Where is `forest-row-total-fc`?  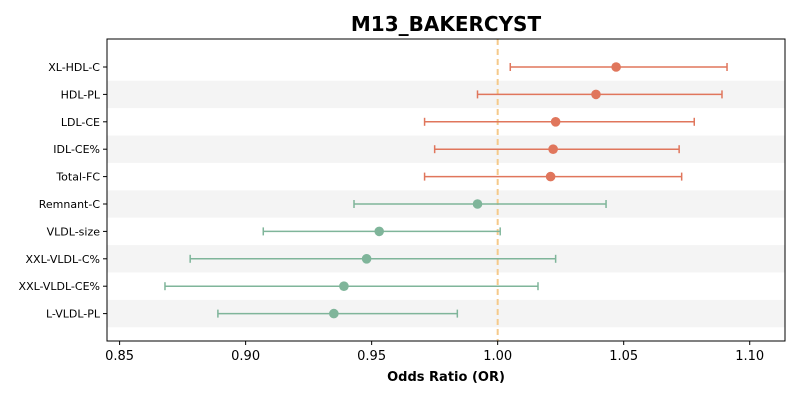 forest-row-total-fc is located at coordinates (553, 176).